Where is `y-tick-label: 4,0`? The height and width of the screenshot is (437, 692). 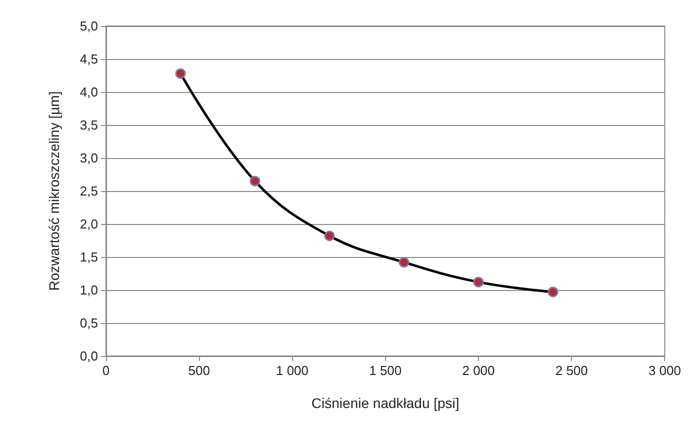 y-tick-label: 4,0 is located at coordinates (89, 92).